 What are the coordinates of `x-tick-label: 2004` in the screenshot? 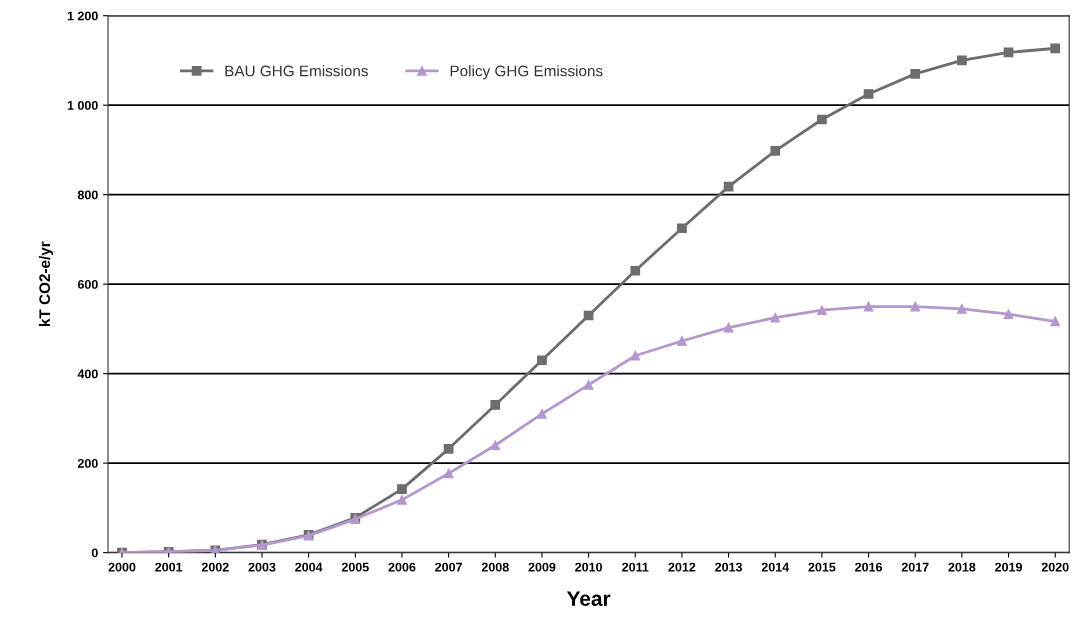 It's located at (309, 567).